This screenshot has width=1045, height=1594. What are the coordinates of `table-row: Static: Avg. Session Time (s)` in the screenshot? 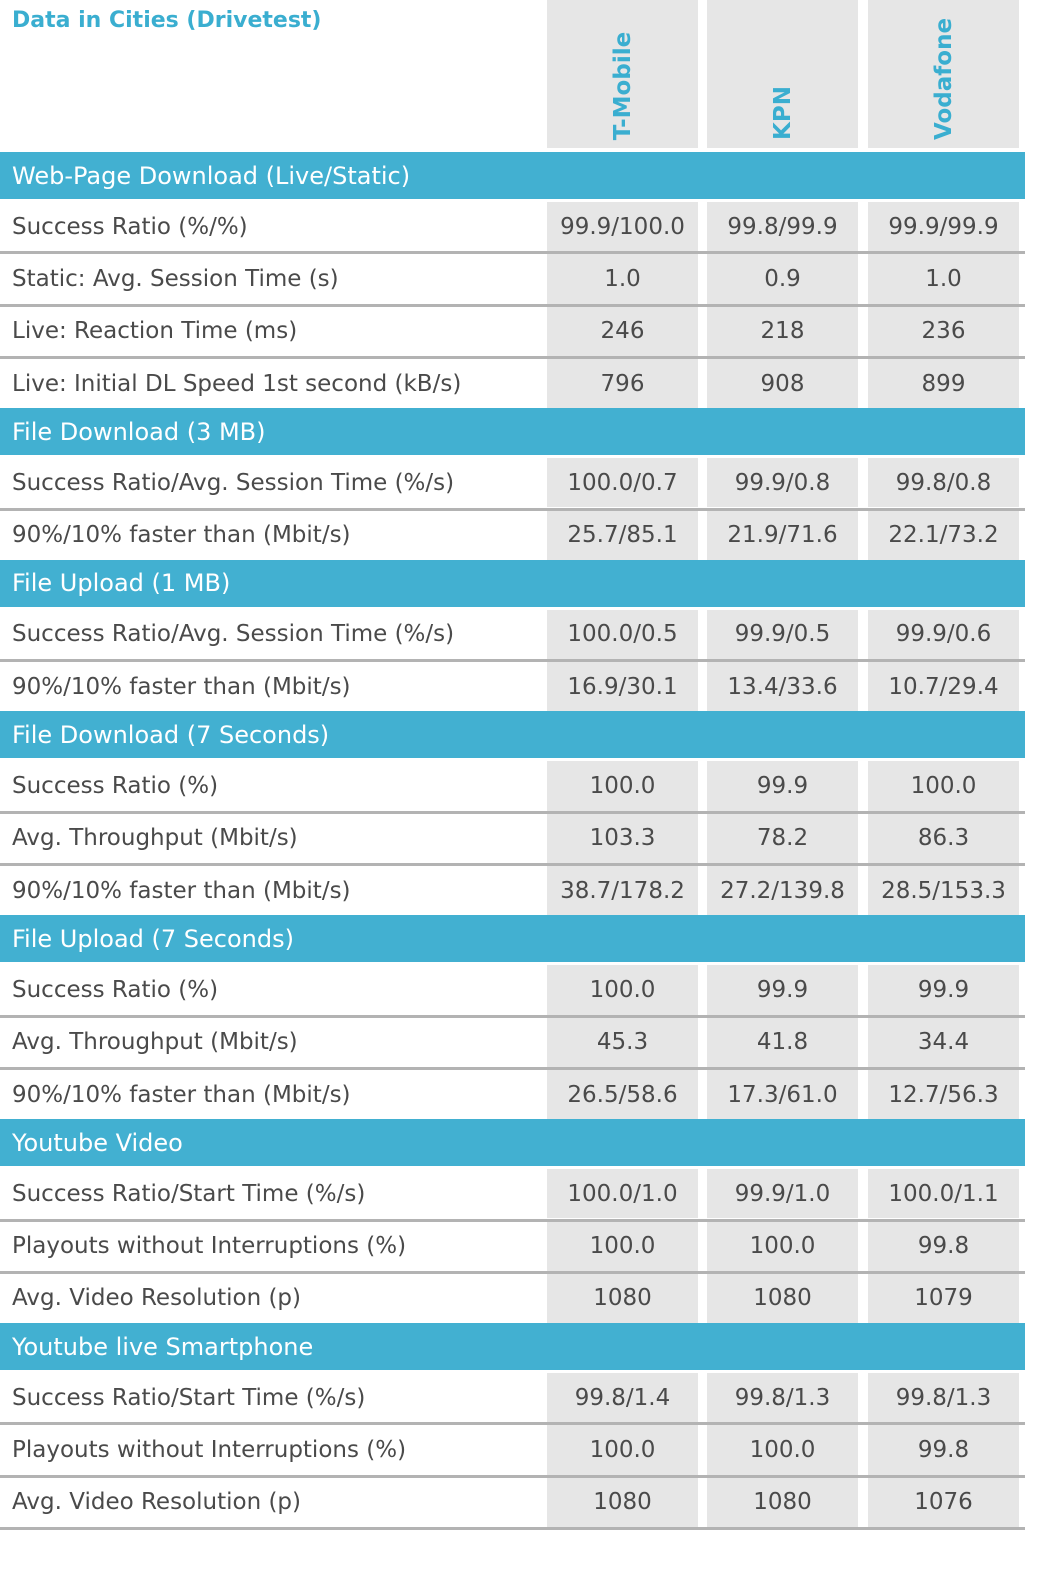 It's located at (512, 278).